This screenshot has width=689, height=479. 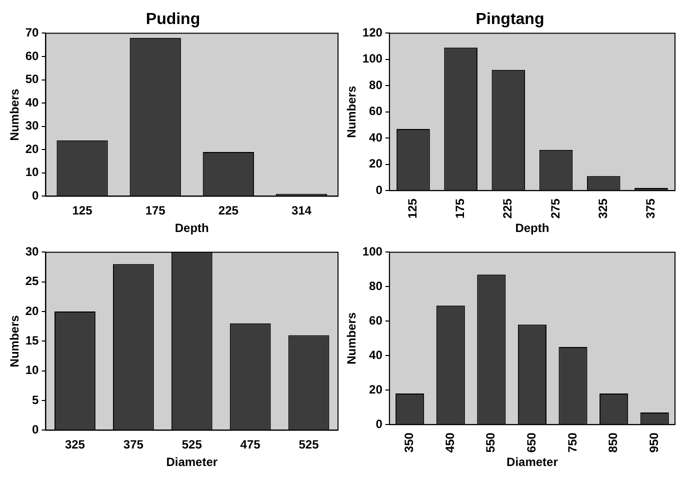 I want to click on y-tick-label: 5, so click(x=36, y=399).